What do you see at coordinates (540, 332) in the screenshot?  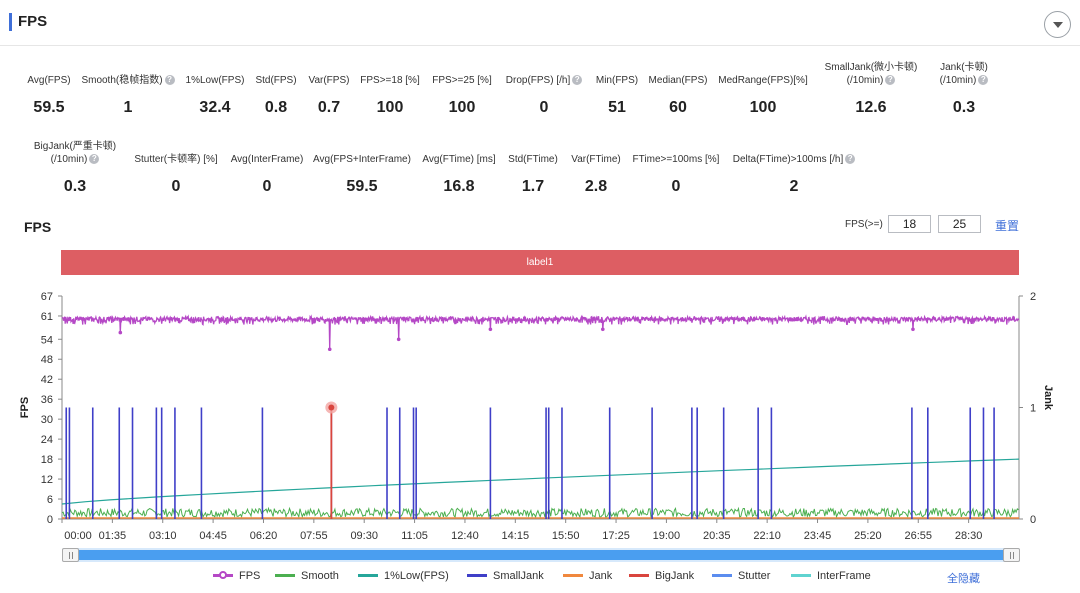 I see `series-fps` at bounding box center [540, 332].